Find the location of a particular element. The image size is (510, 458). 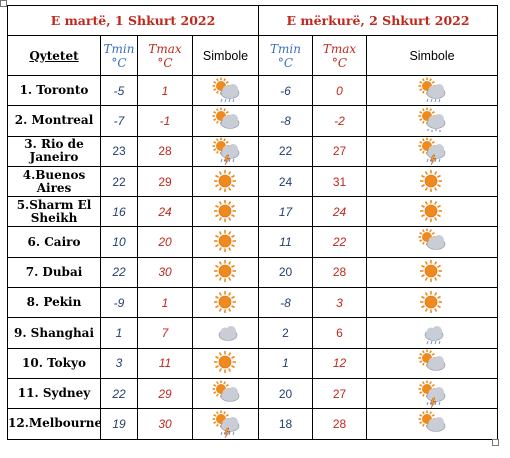

city-name: 1. Toronto is located at coordinates (54, 90).